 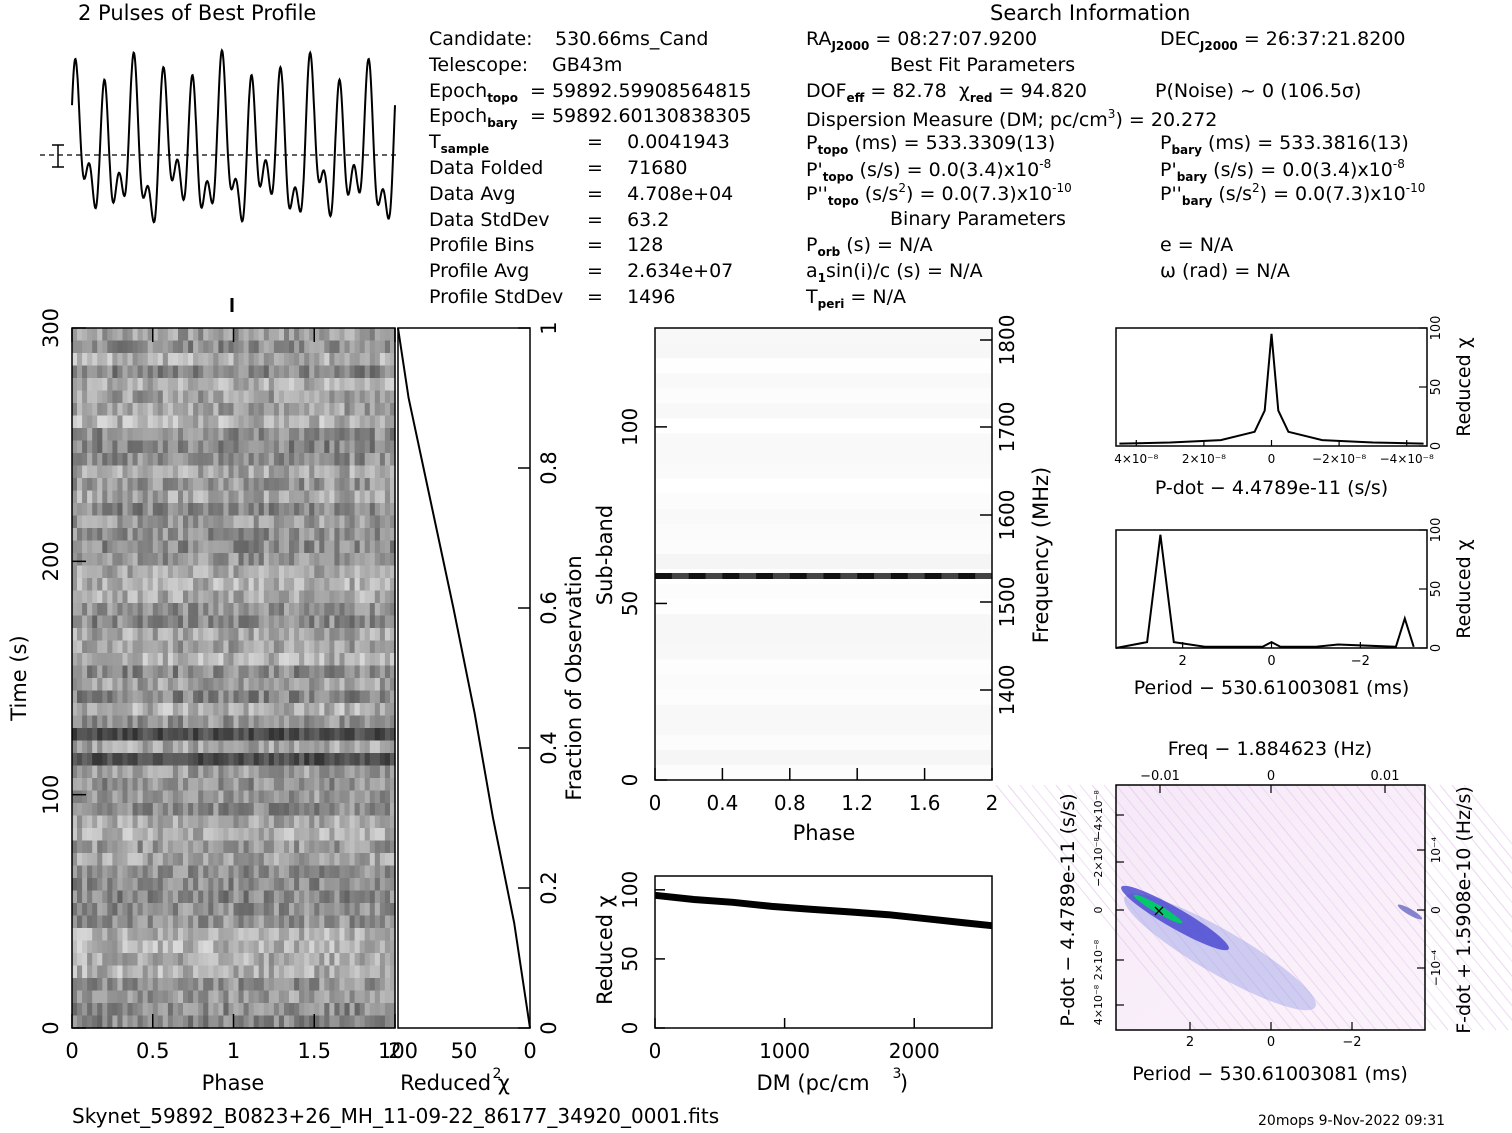 What do you see at coordinates (823, 757) in the screenshot?
I see `subband-row` at bounding box center [823, 757].